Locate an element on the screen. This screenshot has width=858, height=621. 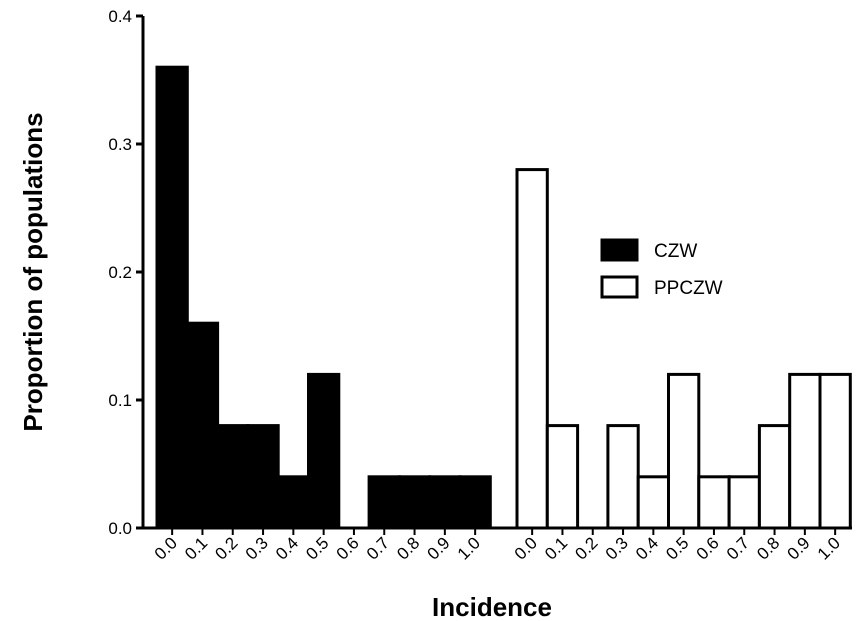
bar-czw-0.7 is located at coordinates (384, 502).